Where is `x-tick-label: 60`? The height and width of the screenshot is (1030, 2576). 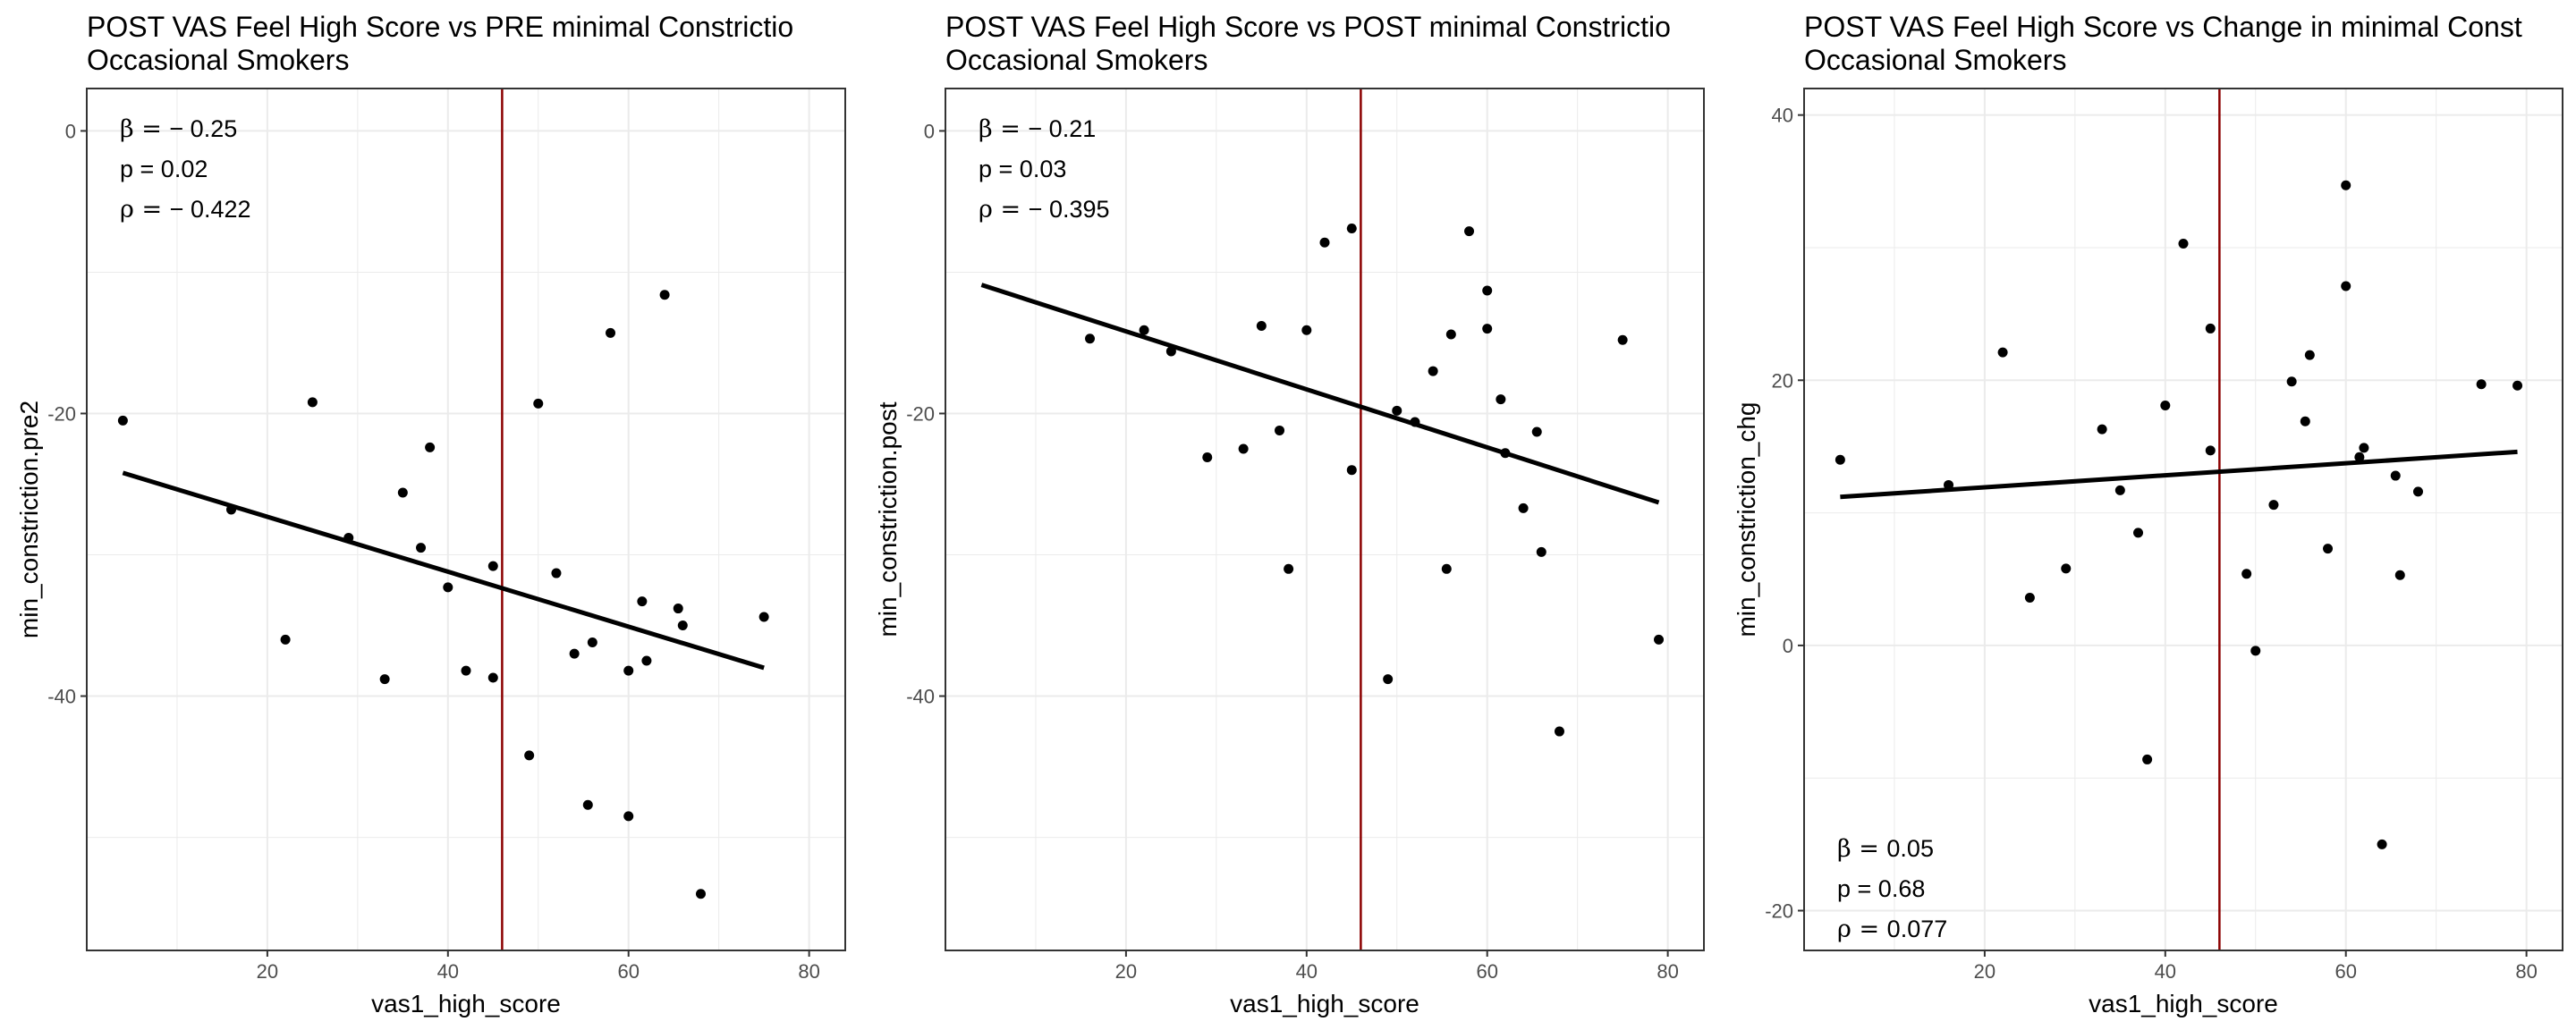
x-tick-label: 60 is located at coordinates (1486, 972).